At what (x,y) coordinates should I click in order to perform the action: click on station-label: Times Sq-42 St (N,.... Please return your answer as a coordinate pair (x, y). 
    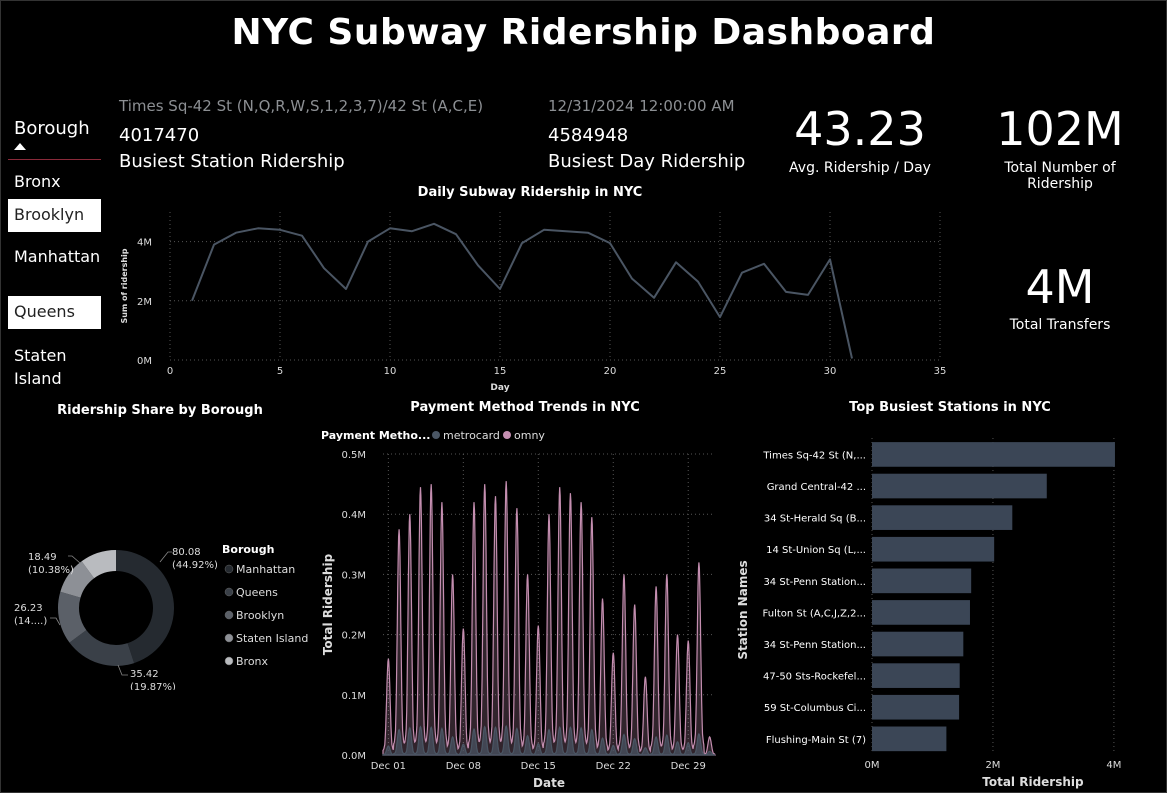
    Looking at the image, I should click on (814, 455).